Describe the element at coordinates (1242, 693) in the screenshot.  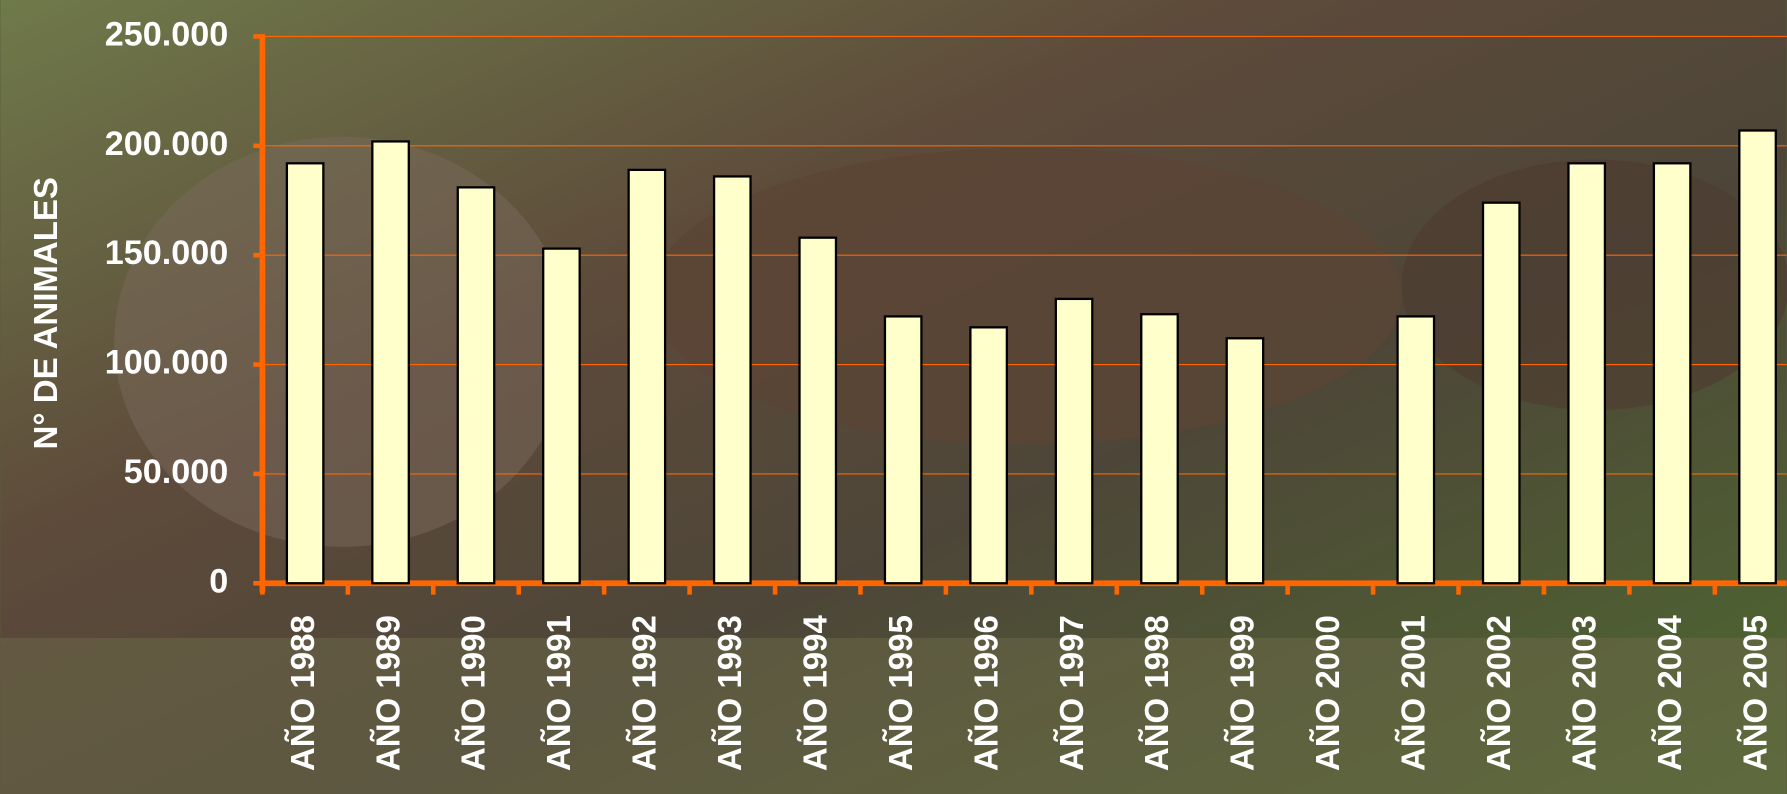
I see `x-tick-label: AÑO 1999` at that location.